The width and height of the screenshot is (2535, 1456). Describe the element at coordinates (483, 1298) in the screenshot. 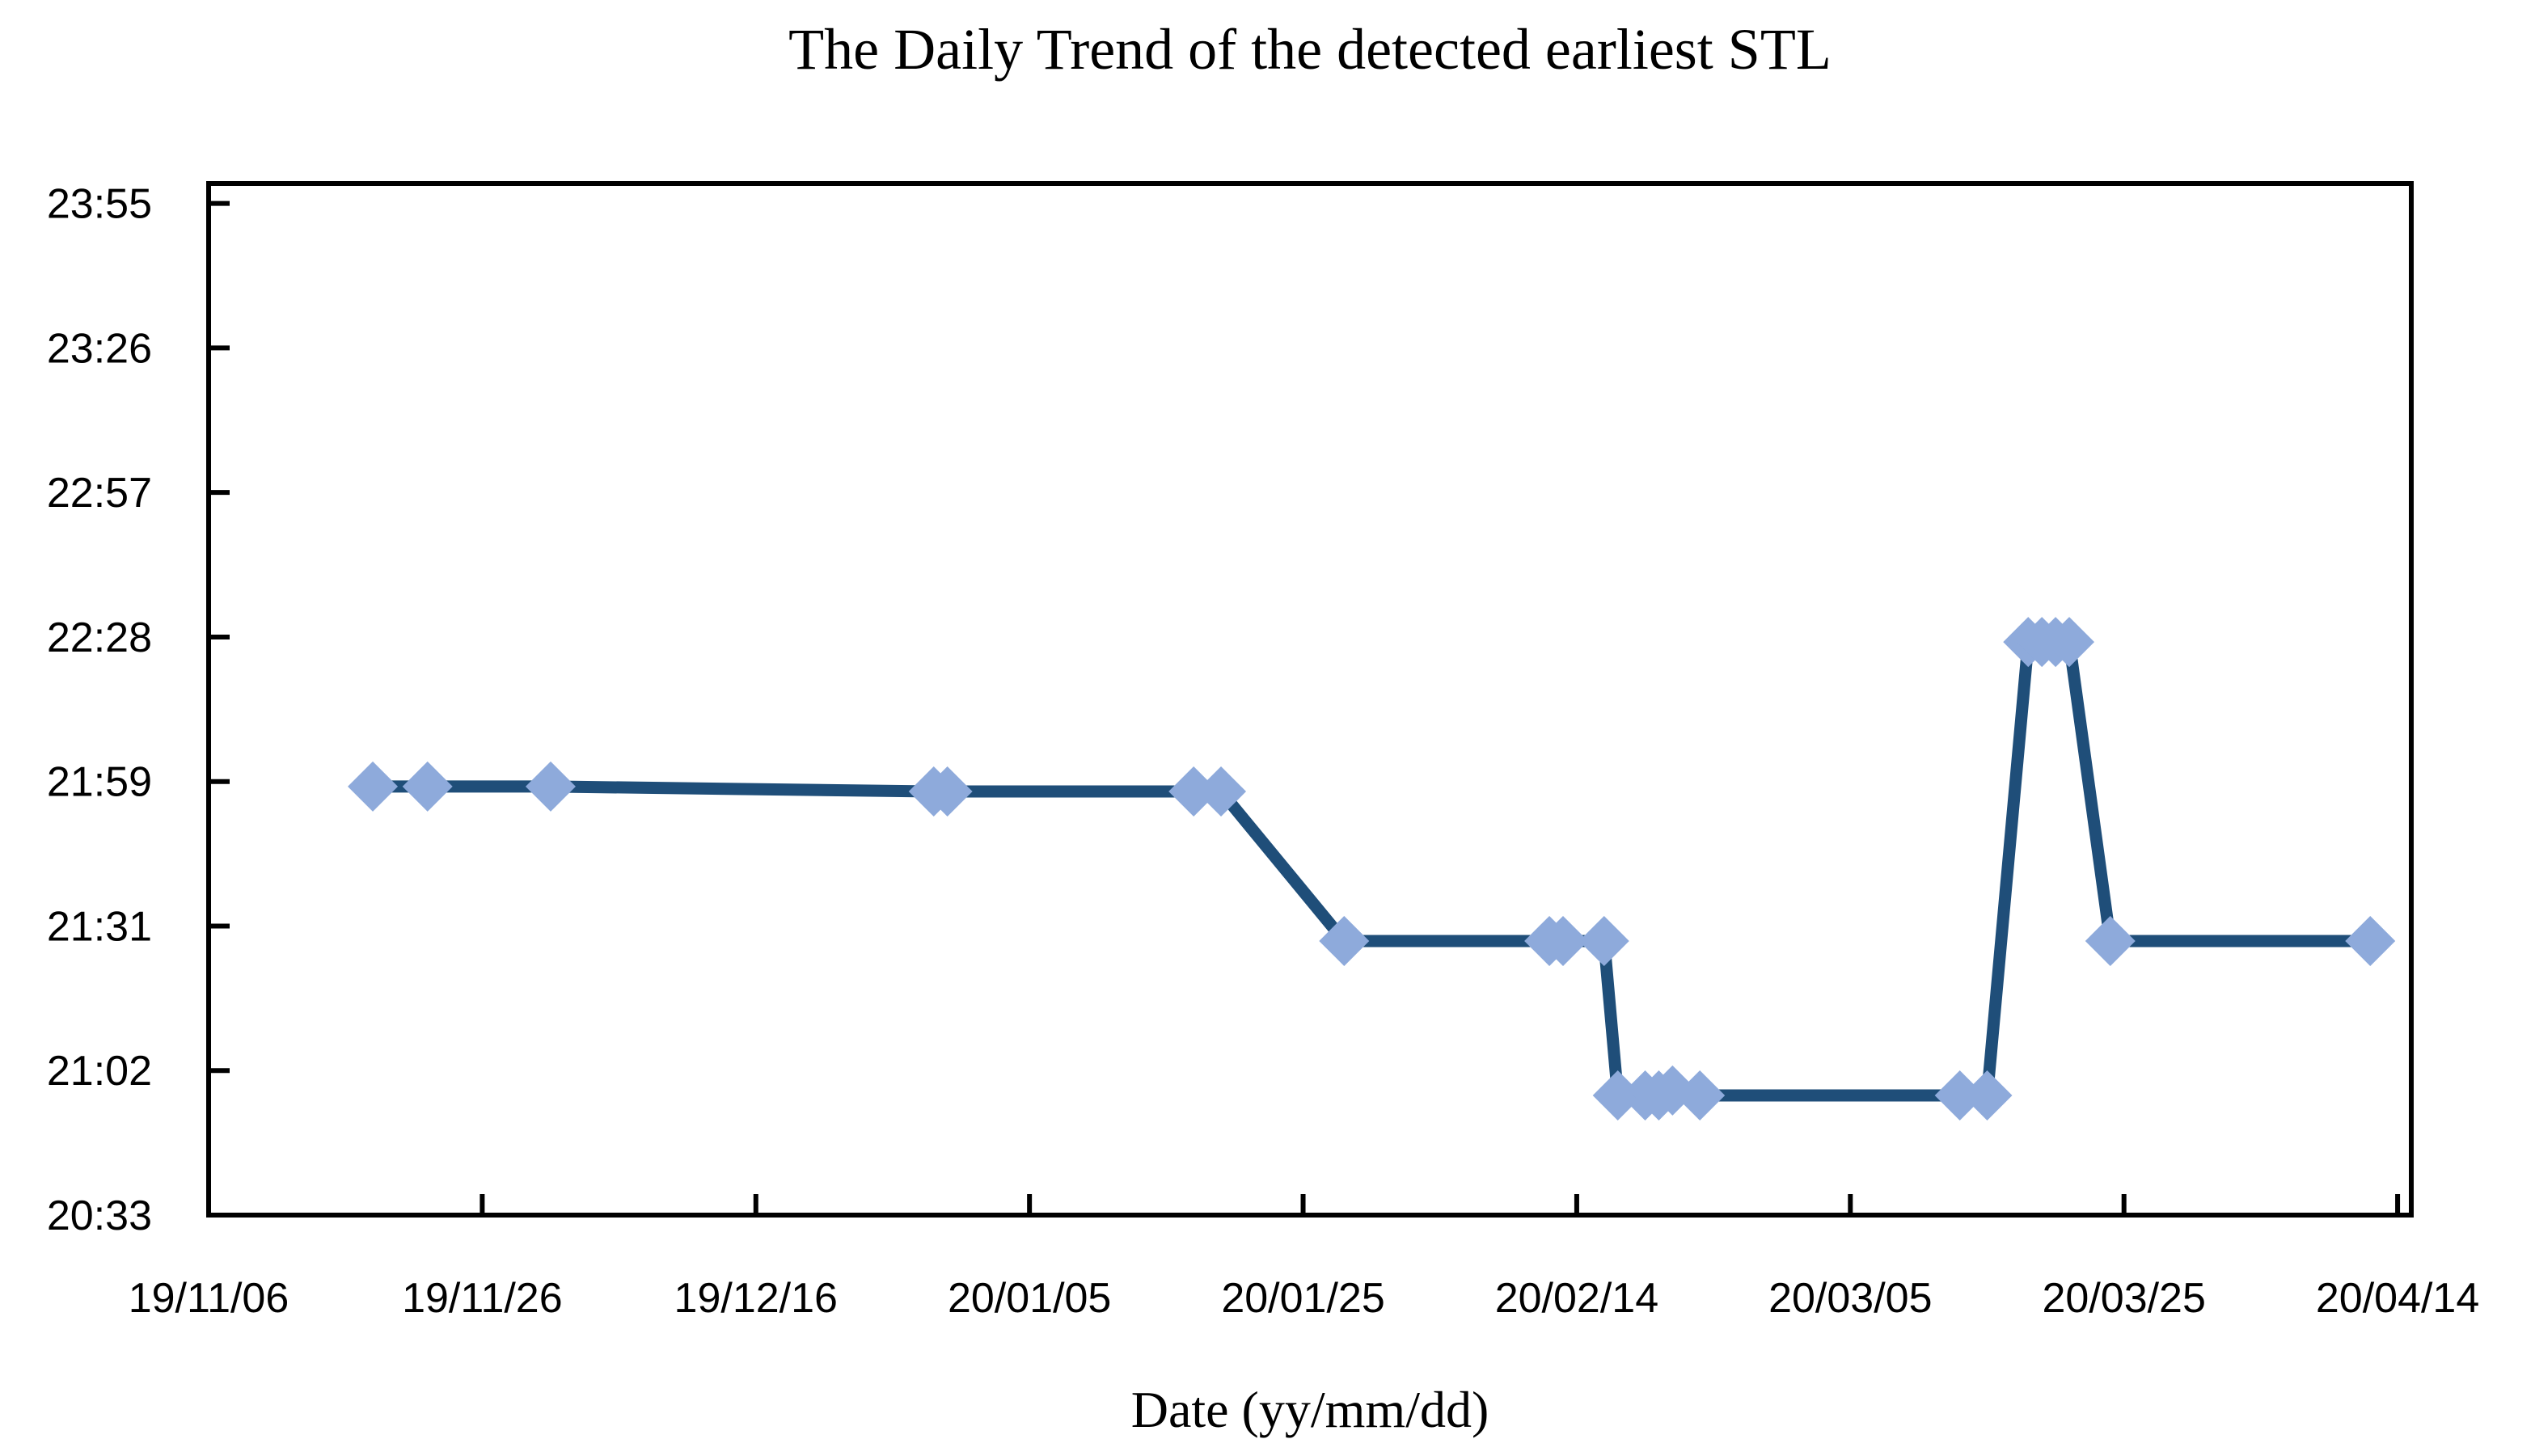

I see `x-tick-label: 19/11/26` at that location.